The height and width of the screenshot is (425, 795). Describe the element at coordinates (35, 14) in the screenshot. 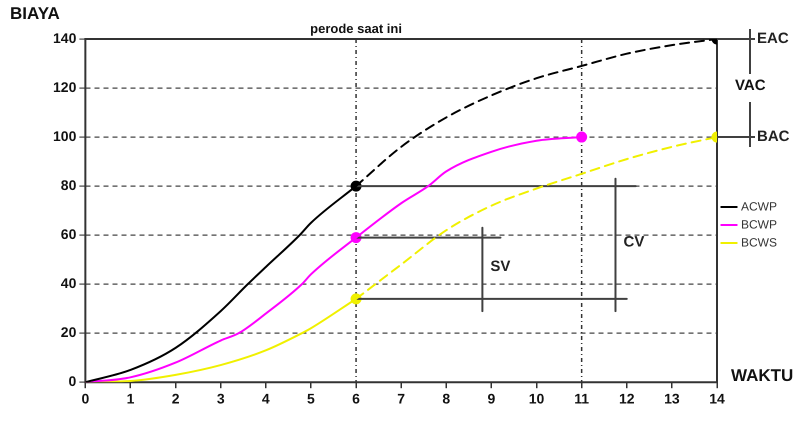

I see `y-axis-title: BIAYA` at that location.